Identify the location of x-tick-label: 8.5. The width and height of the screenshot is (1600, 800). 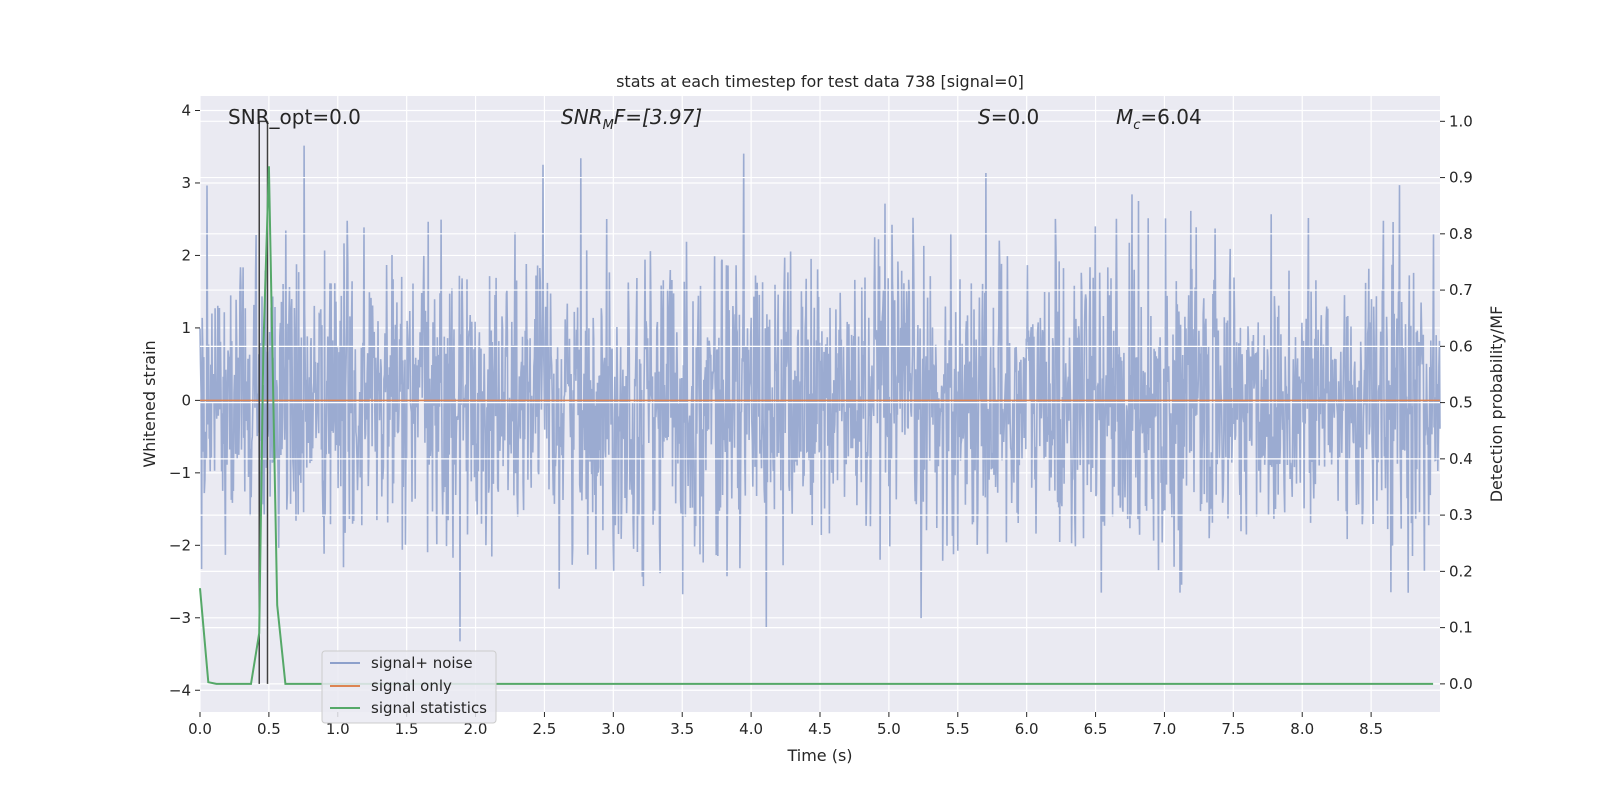
(1371, 729).